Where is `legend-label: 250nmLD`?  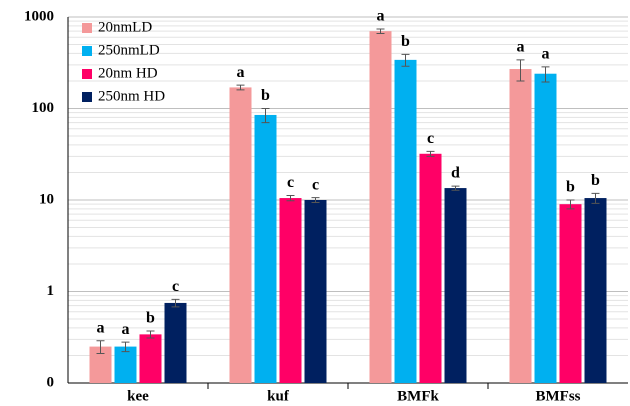 legend-label: 250nmLD is located at coordinates (129, 50).